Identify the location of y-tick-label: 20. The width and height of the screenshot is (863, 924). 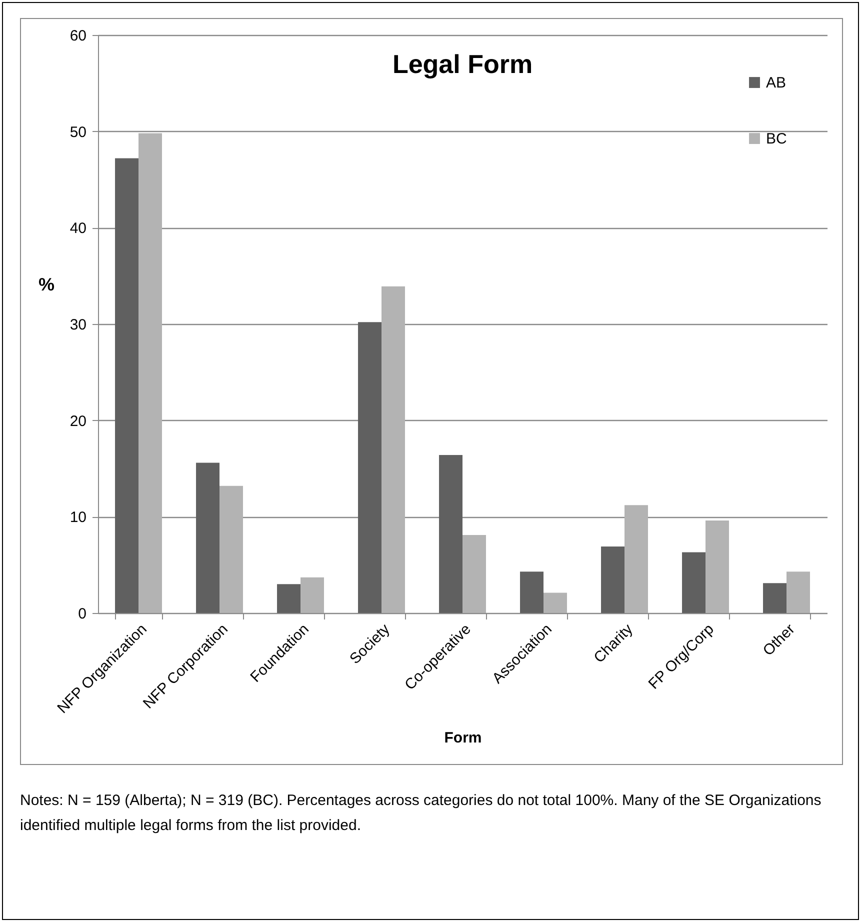
(78, 421).